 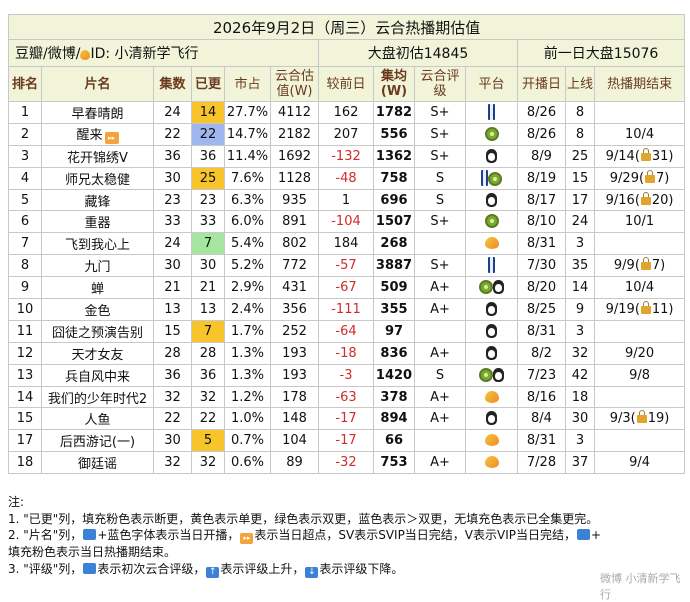 I want to click on aired-cell: 22, so click(x=208, y=134).